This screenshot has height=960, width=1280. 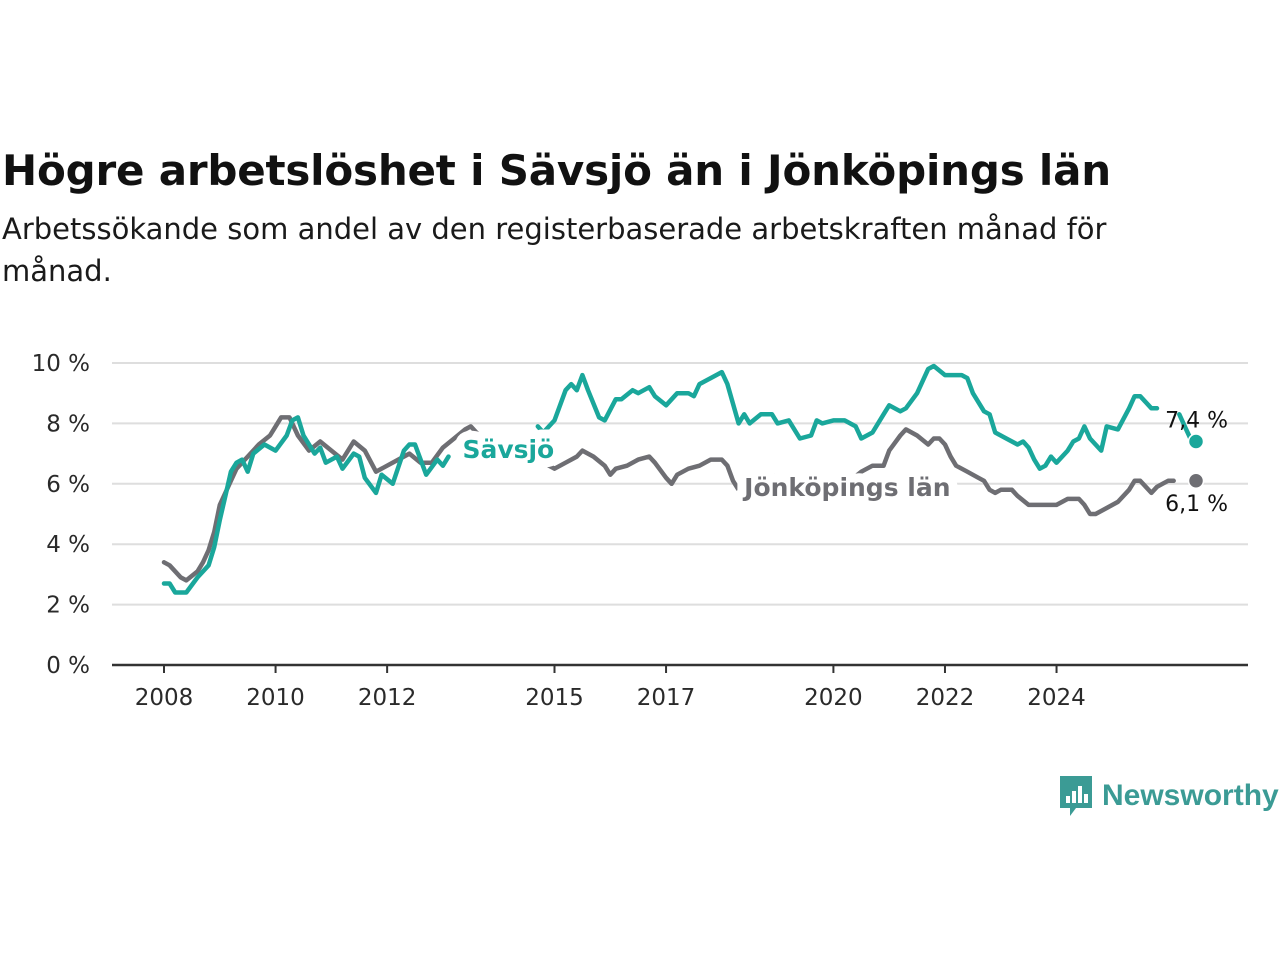 What do you see at coordinates (508, 449) in the screenshot?
I see `series-label: Sävsjö` at bounding box center [508, 449].